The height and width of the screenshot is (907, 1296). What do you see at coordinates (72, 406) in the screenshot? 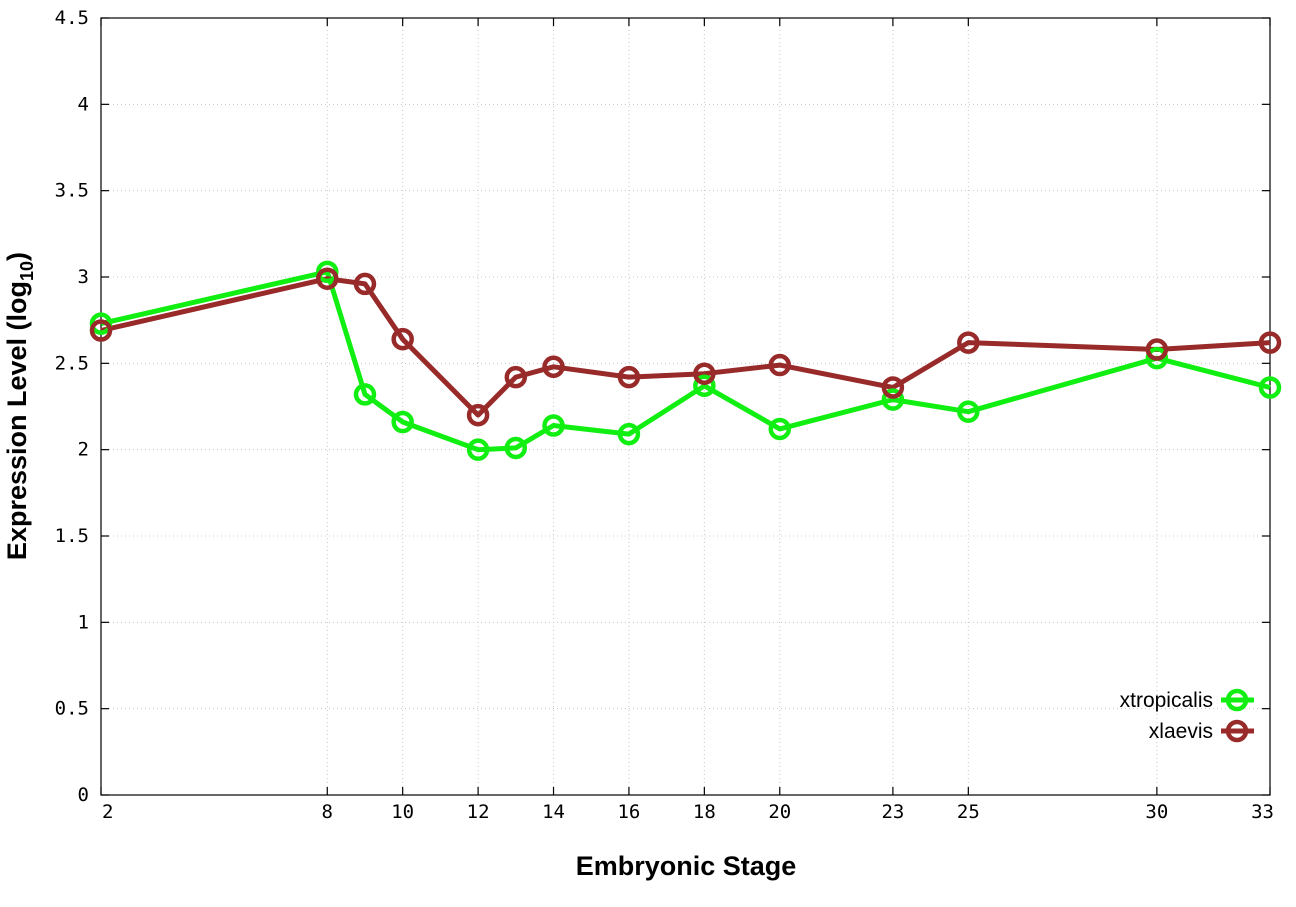
I see `y-tick-labels: 0 0.5 1 1.5 2 2.5 3 3.5 4 4.5` at bounding box center [72, 406].